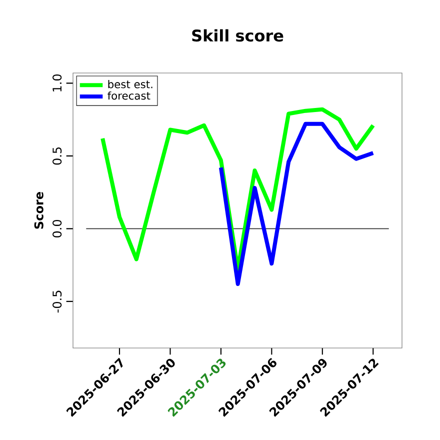 The width and height of the screenshot is (440, 440). I want to click on line-series, so click(297, 204).